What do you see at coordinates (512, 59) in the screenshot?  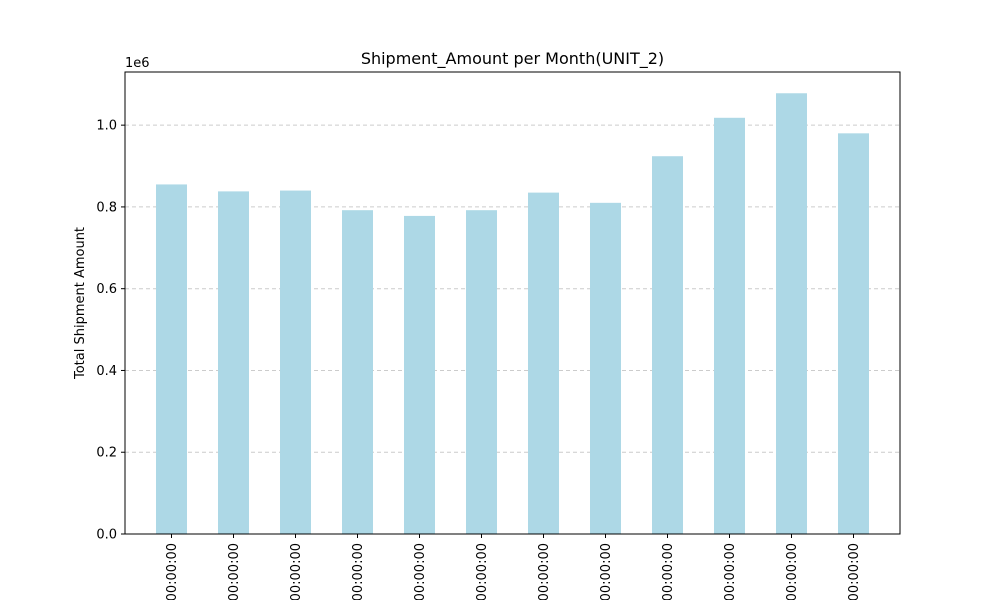 I see `chart-title: Shipment_Amount per Month(UNIT_2)` at bounding box center [512, 59].